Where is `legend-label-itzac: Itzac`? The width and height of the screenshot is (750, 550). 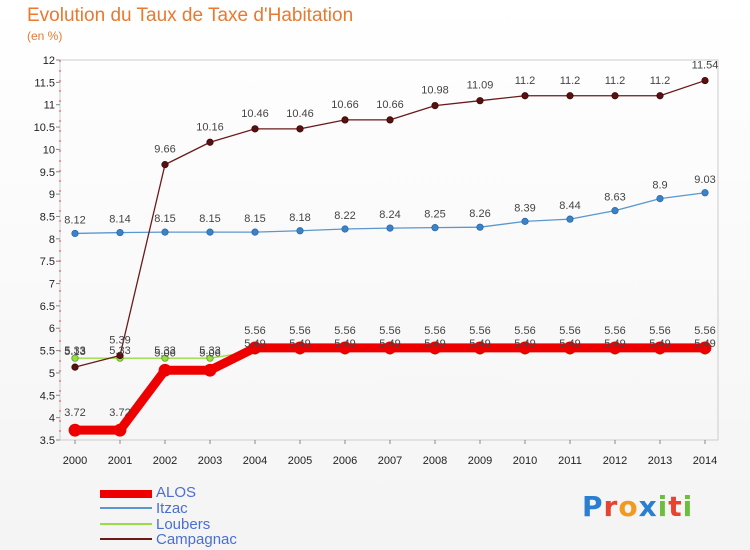 legend-label-itzac: Itzac is located at coordinates (172, 508).